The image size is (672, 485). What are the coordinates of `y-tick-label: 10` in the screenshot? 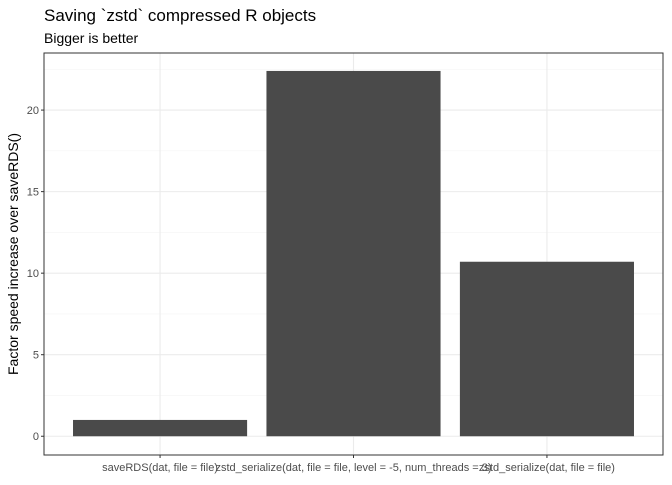 It's located at (33, 274).